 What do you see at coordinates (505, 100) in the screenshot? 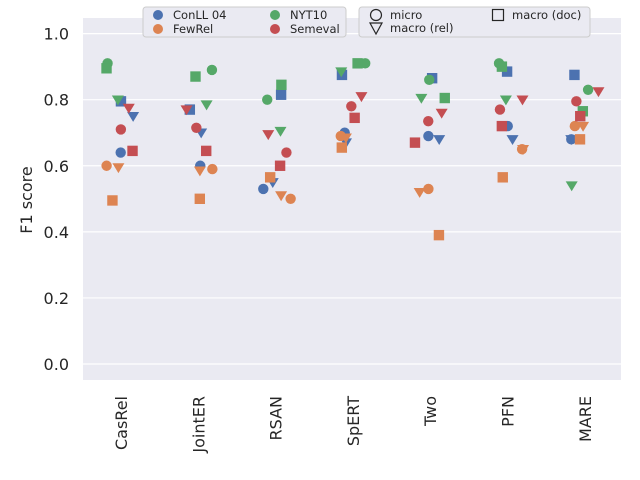
I see `point-nyt10-macro-rel--pfn` at bounding box center [505, 100].